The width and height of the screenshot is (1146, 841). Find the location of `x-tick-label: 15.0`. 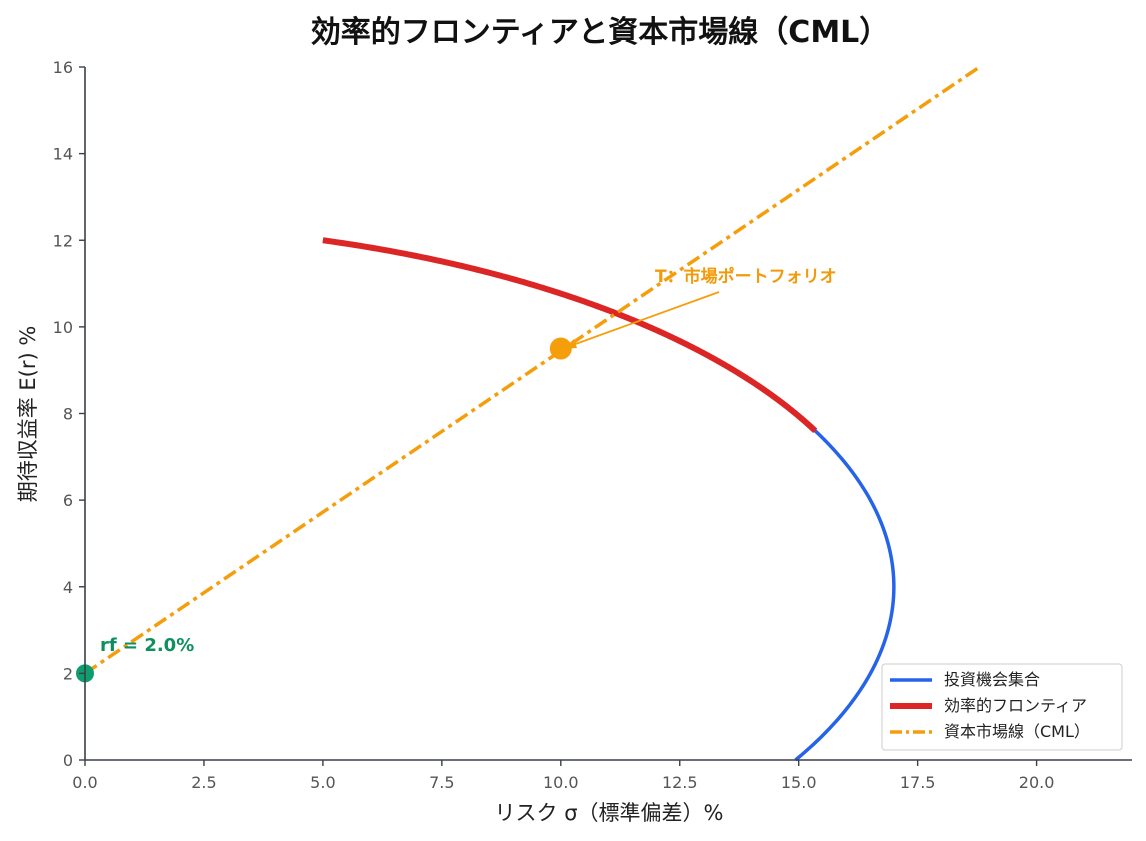

x-tick-label: 15.0 is located at coordinates (799, 782).